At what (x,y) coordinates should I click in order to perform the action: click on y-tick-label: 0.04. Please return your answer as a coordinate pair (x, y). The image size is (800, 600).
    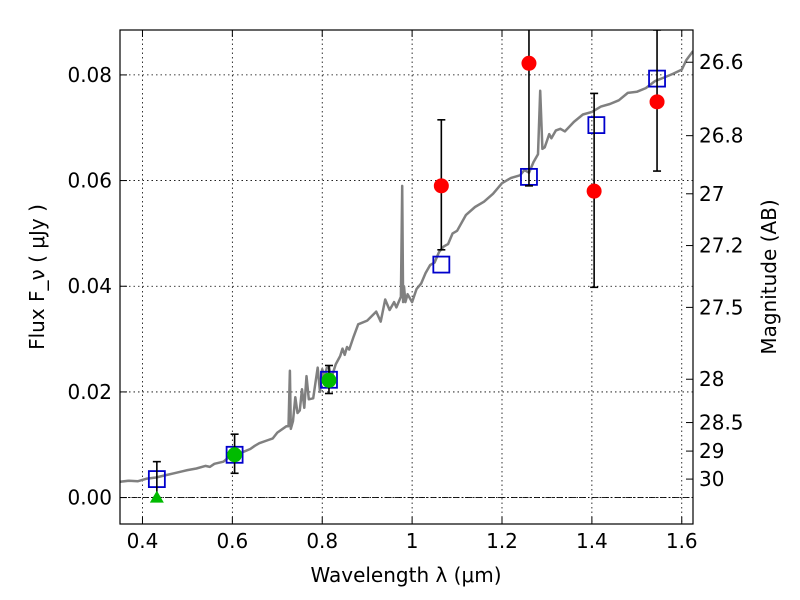
    Looking at the image, I should click on (89, 286).